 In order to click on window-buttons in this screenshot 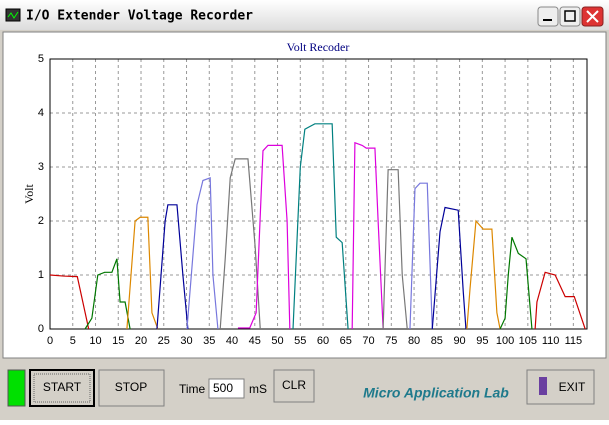, I will do `click(570, 16)`.